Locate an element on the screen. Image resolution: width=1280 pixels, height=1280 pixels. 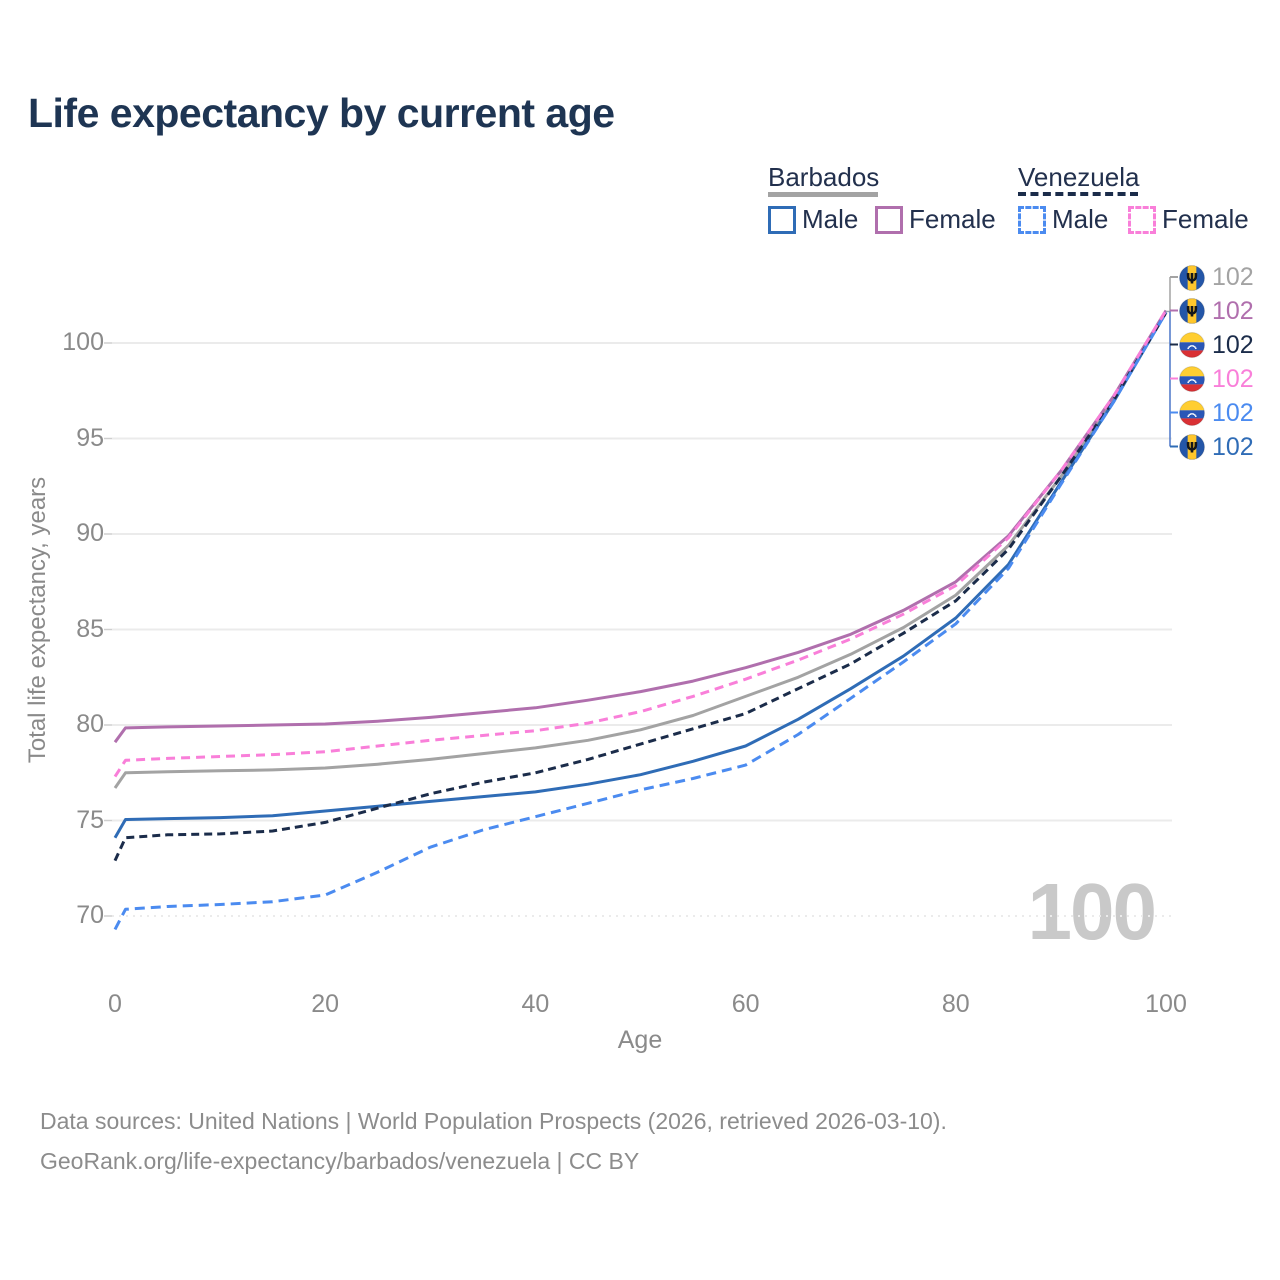
y-tick-label-90: 90 is located at coordinates (90, 533).